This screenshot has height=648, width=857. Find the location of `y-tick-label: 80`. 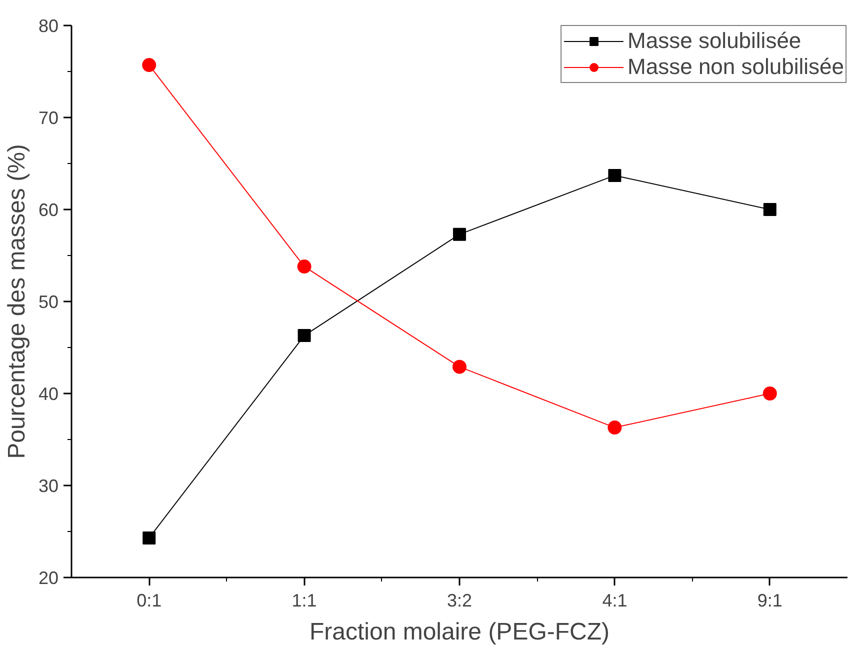

y-tick-label: 80 is located at coordinates (48, 26).